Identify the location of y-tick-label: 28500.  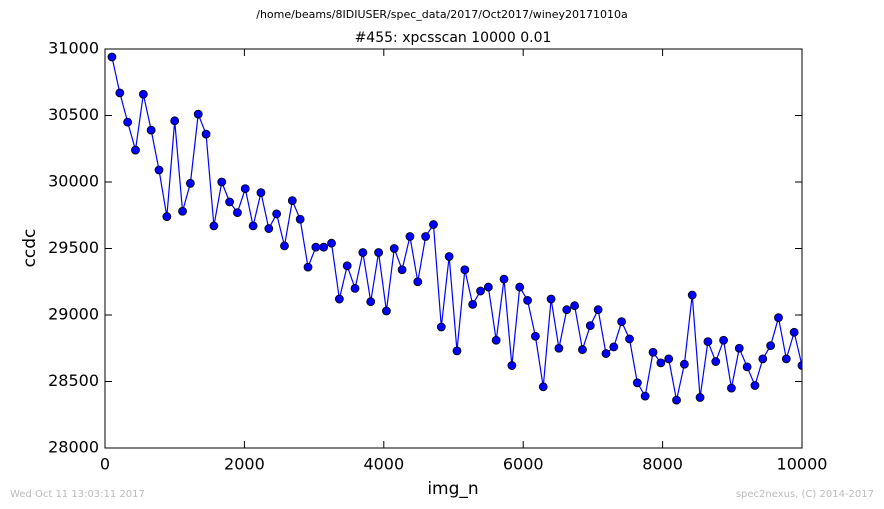
(73, 380).